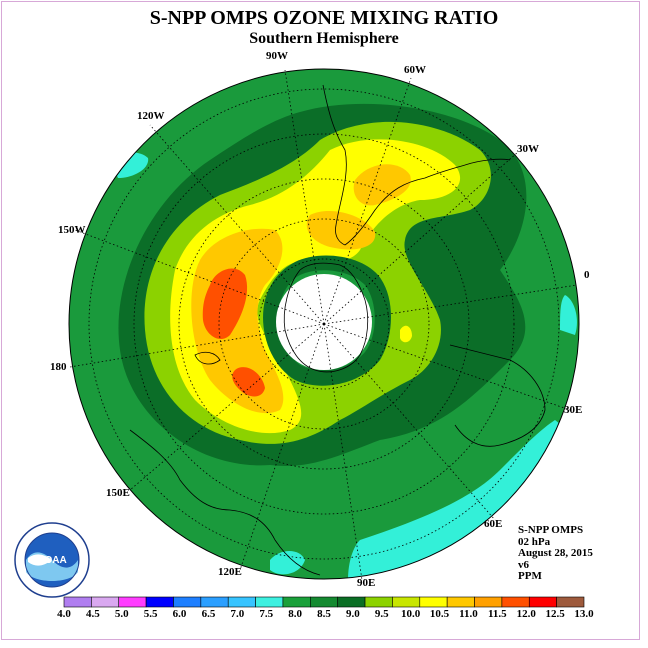  Describe the element at coordinates (406, 334) in the screenshot. I see `contour-10-0-b` at that location.